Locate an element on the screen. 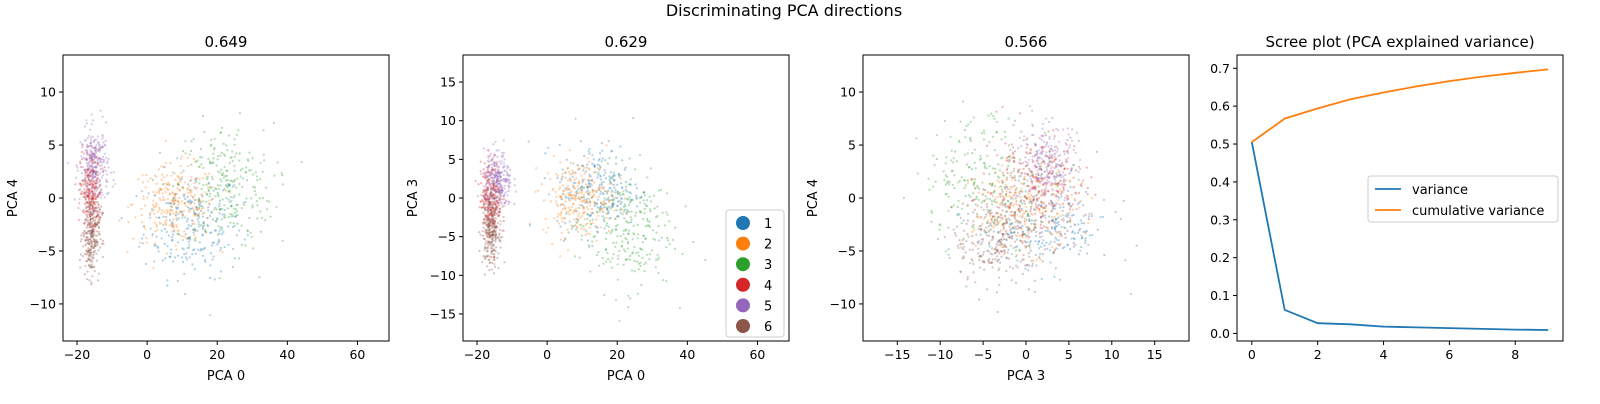  legend-label-3: 3 is located at coordinates (768, 265).